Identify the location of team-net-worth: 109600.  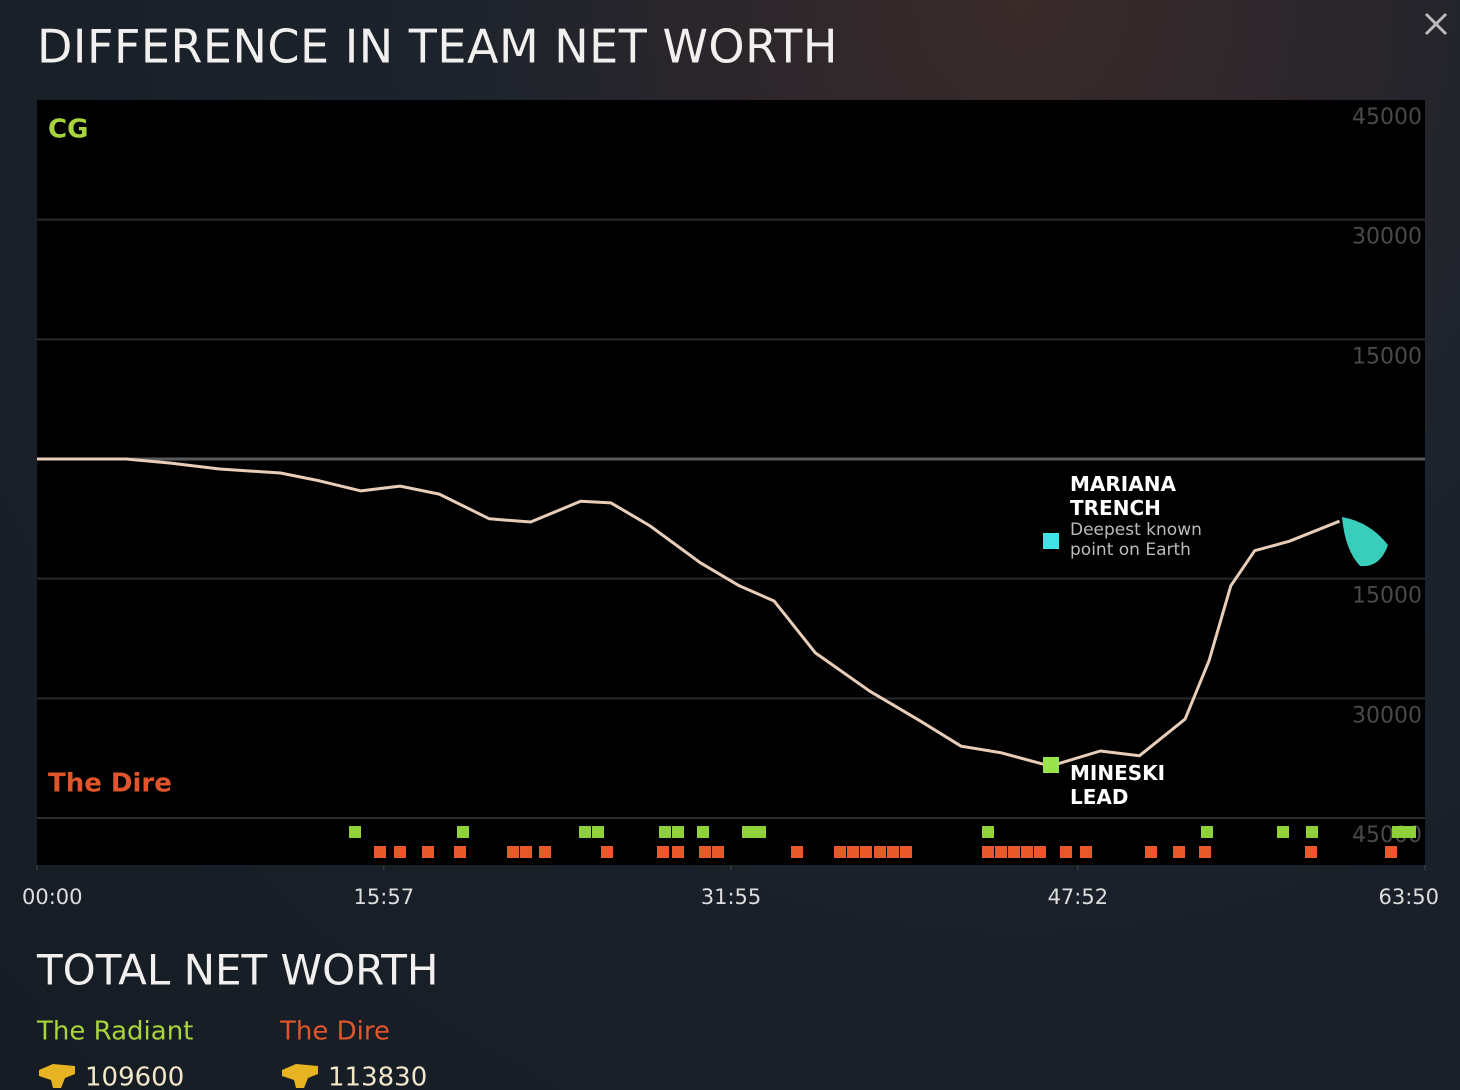
(134, 1076).